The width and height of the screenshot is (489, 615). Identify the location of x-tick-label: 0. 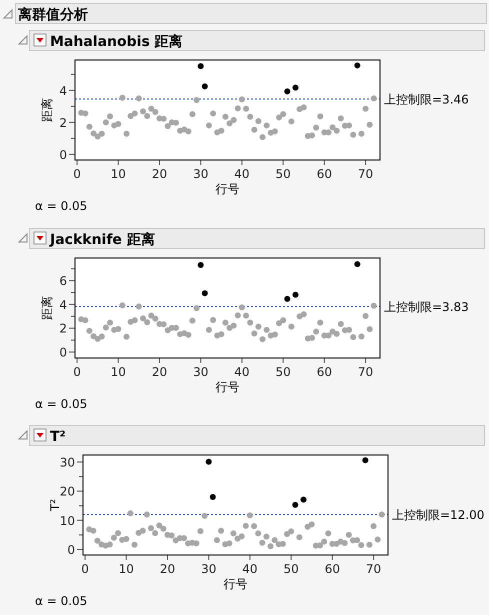
(85, 569).